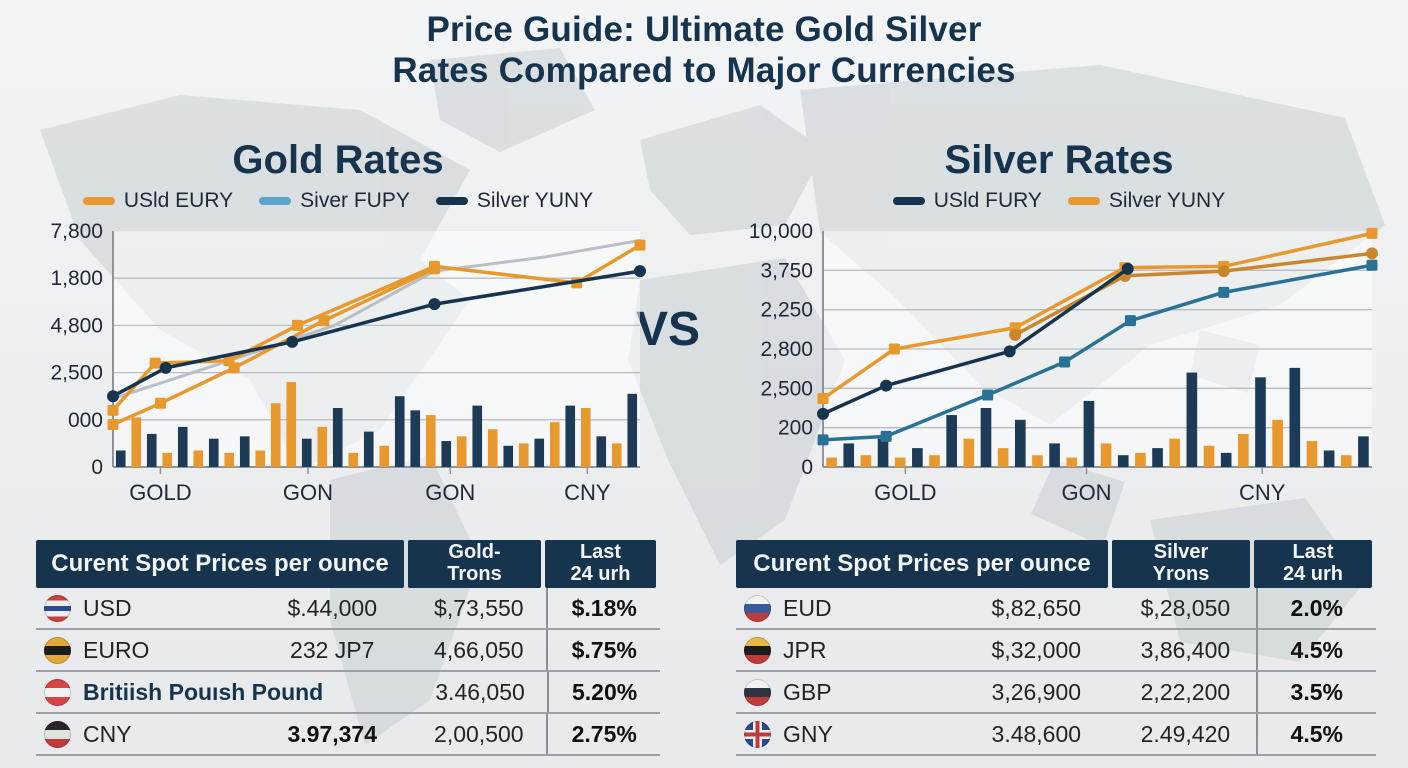 Image resolution: width=1408 pixels, height=768 pixels. I want to click on currency-name: GNY, so click(808, 733).